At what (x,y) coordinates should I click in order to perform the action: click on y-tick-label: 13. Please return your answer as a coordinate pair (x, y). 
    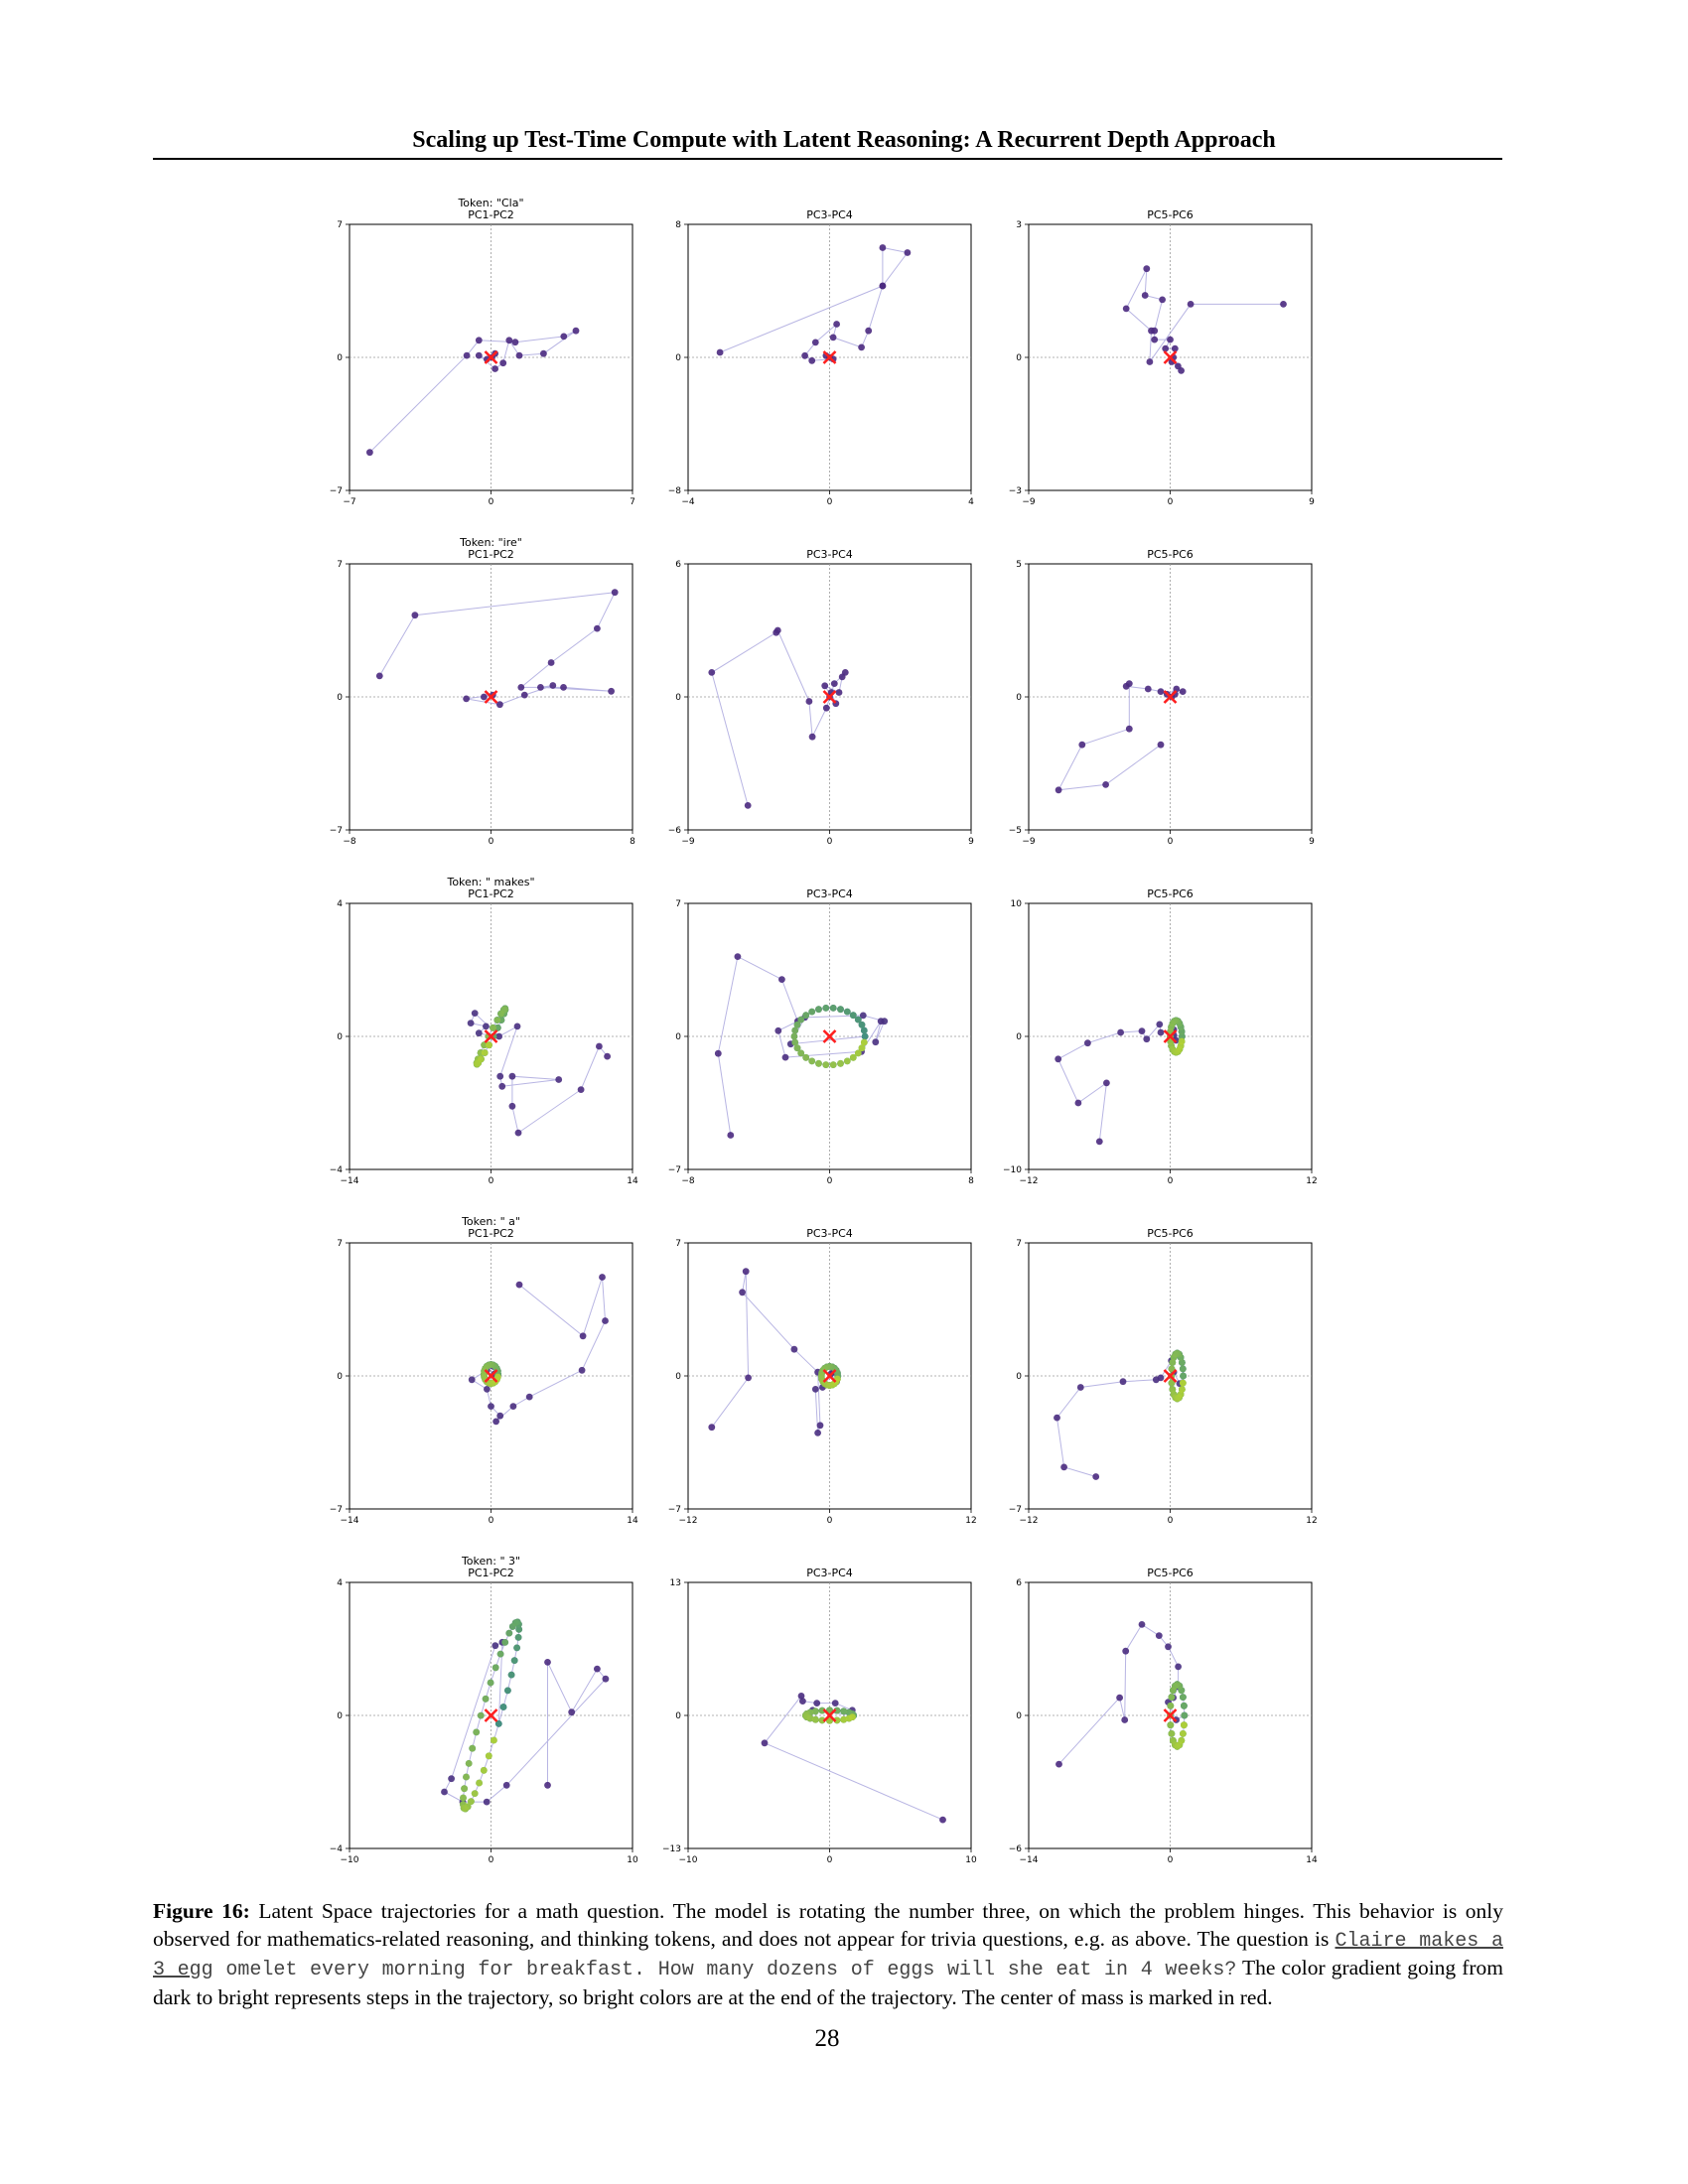
    Looking at the image, I should click on (675, 1583).